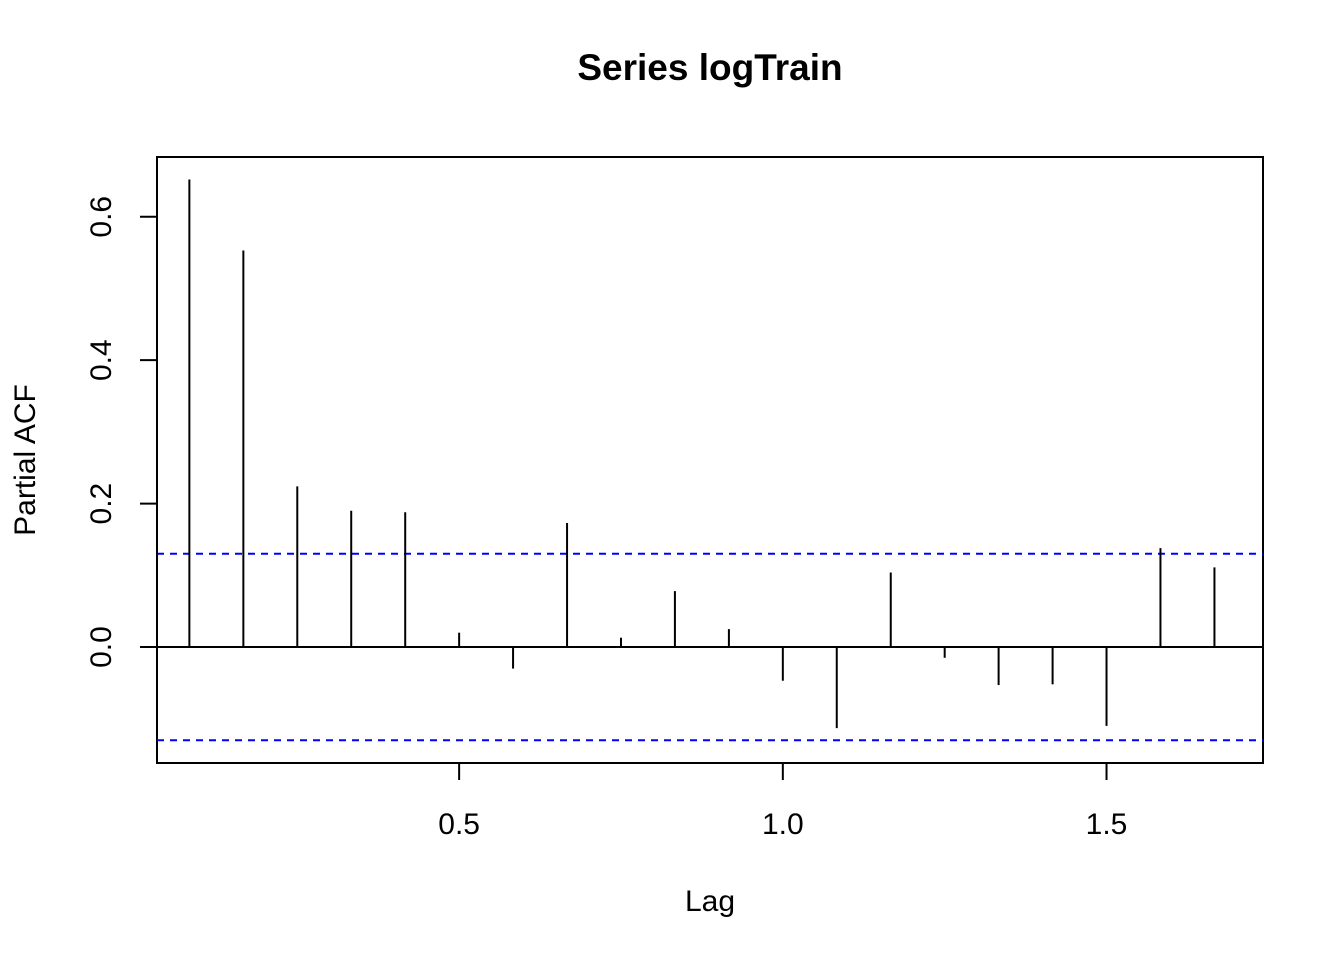 This screenshot has height=960, width=1344. What do you see at coordinates (121, 432) in the screenshot?
I see `y-axis: 0.0 0.2 0.4 0.6` at bounding box center [121, 432].